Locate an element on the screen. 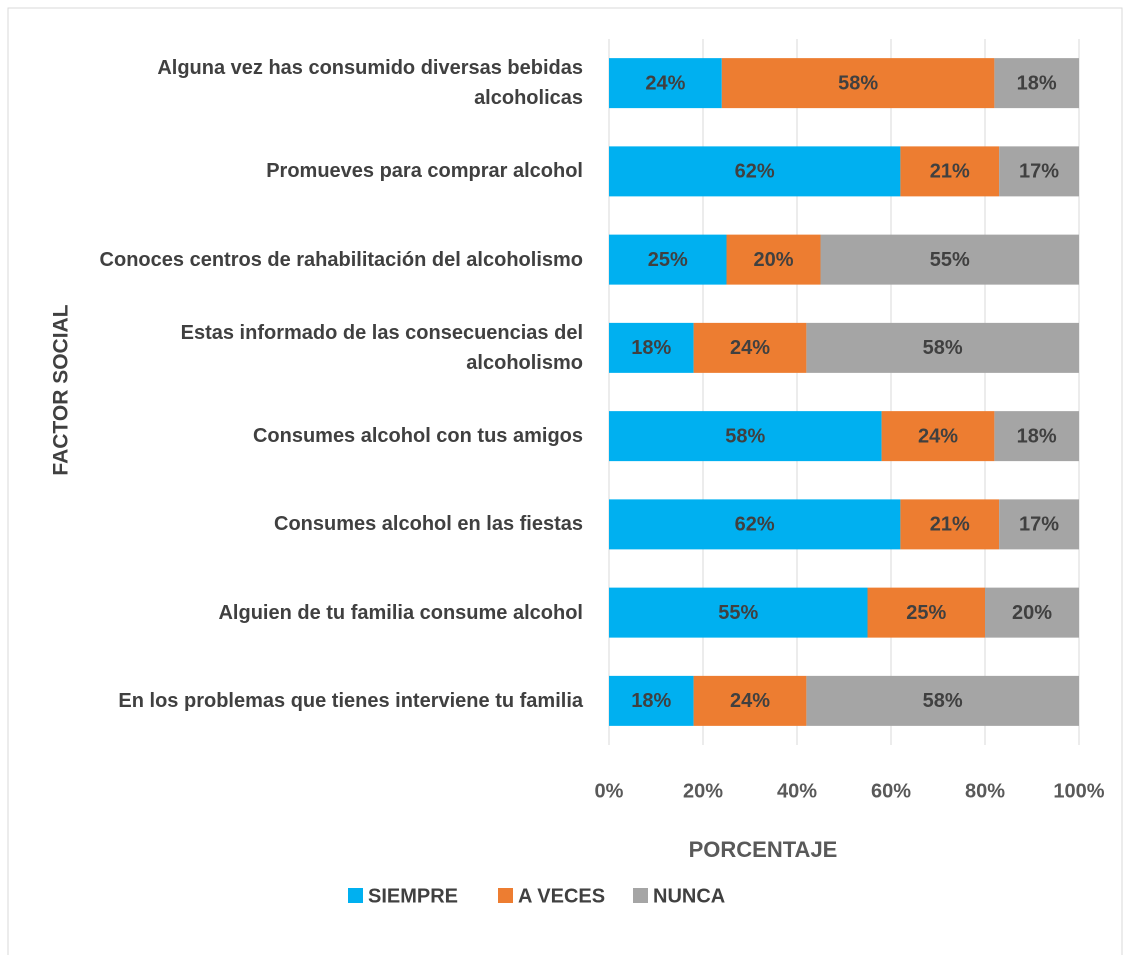 This screenshot has width=1130, height=955. y-tick-label: Consumes alcohol en las fiestas is located at coordinates (428, 524).